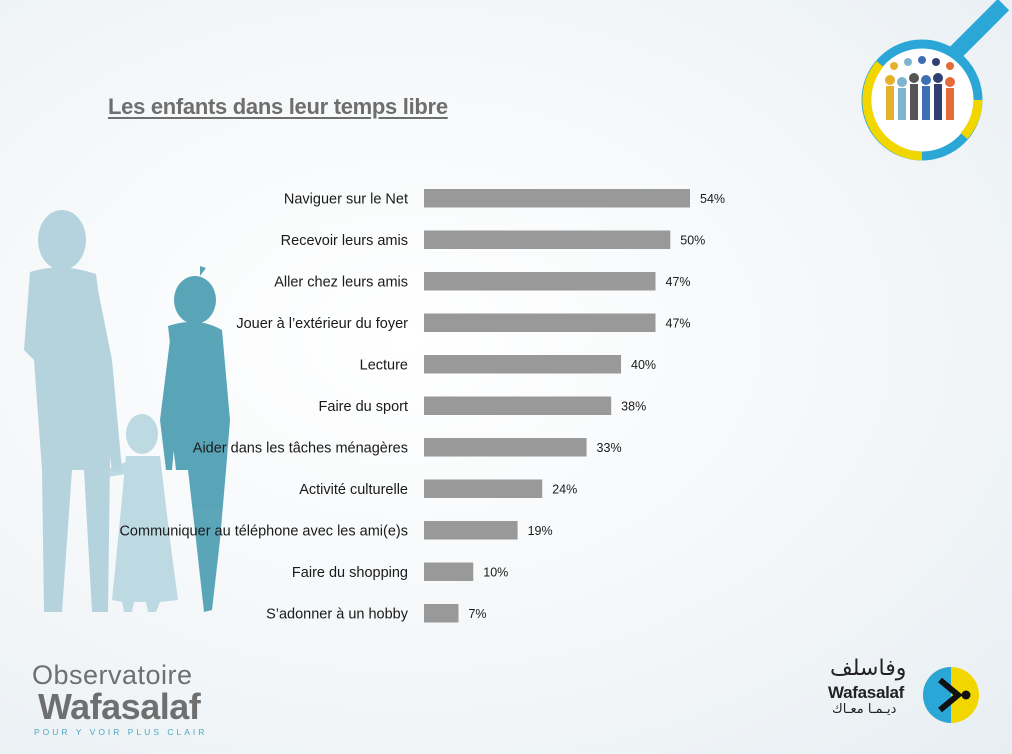  What do you see at coordinates (951, 695) in the screenshot?
I see `wafasalaf-circle-arrow-icon` at bounding box center [951, 695].